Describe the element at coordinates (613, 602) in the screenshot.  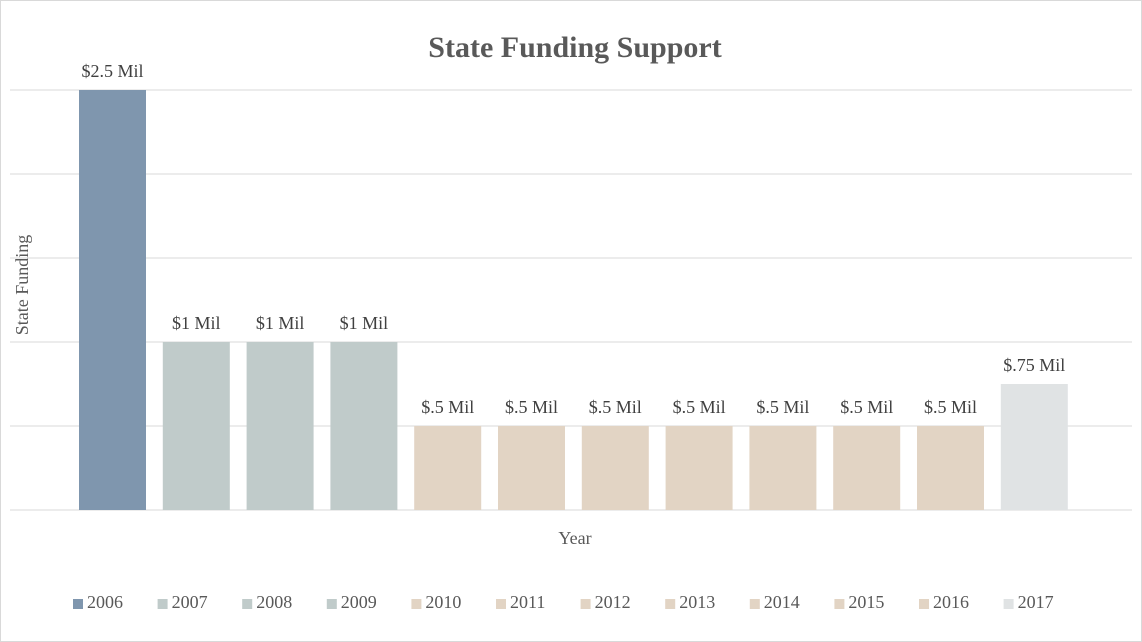
I see `legend-label: 2012` at that location.